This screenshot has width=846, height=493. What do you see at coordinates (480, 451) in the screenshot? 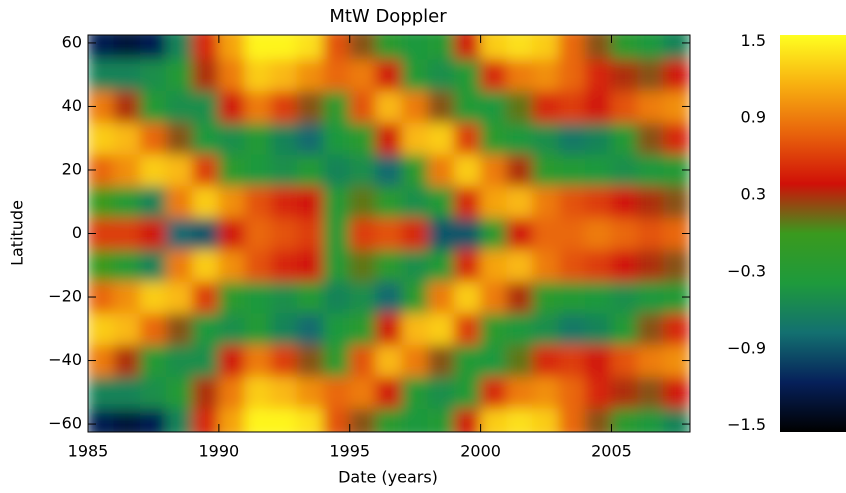
I see `x-tick-label: 2000` at bounding box center [480, 451].